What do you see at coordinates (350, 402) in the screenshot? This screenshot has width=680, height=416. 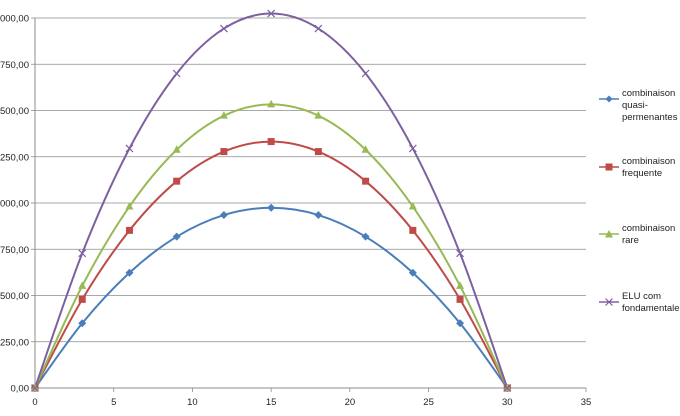 I see `x-tick-label: 20` at bounding box center [350, 402].